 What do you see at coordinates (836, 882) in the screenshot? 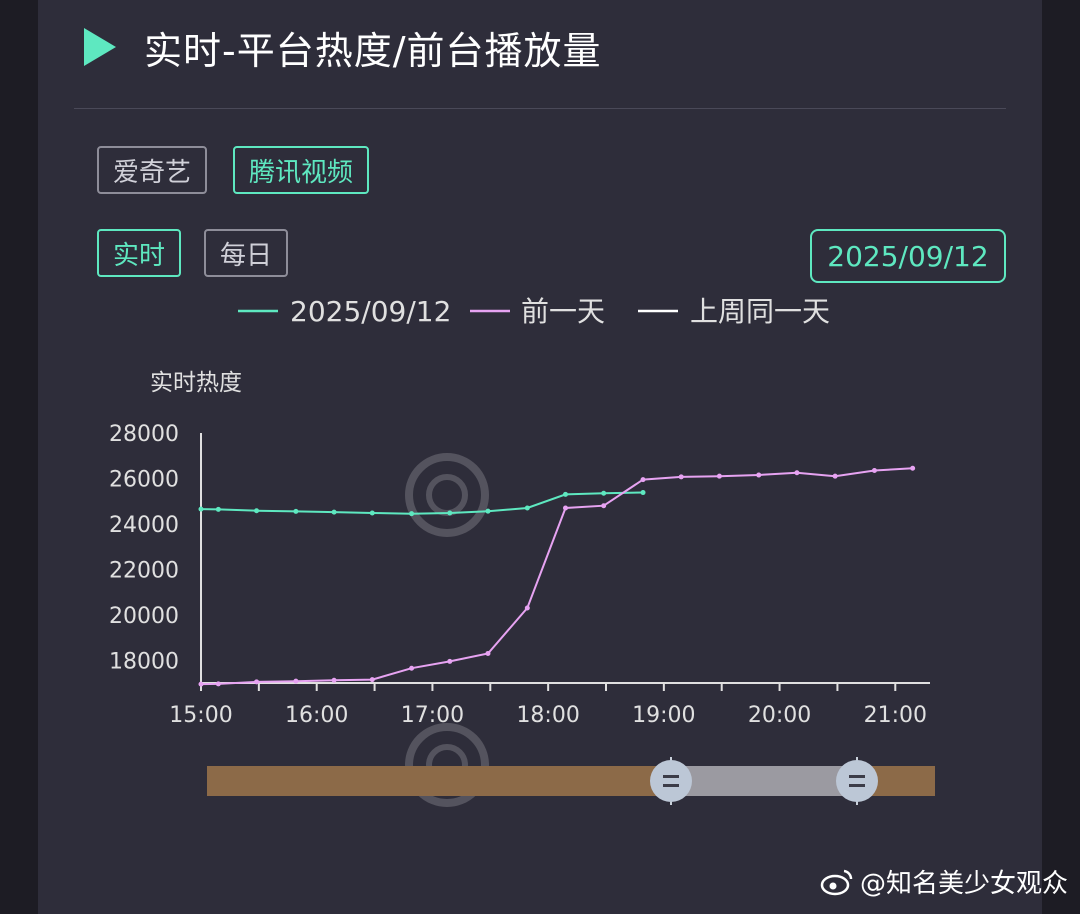
I see `weibo-icon` at bounding box center [836, 882].